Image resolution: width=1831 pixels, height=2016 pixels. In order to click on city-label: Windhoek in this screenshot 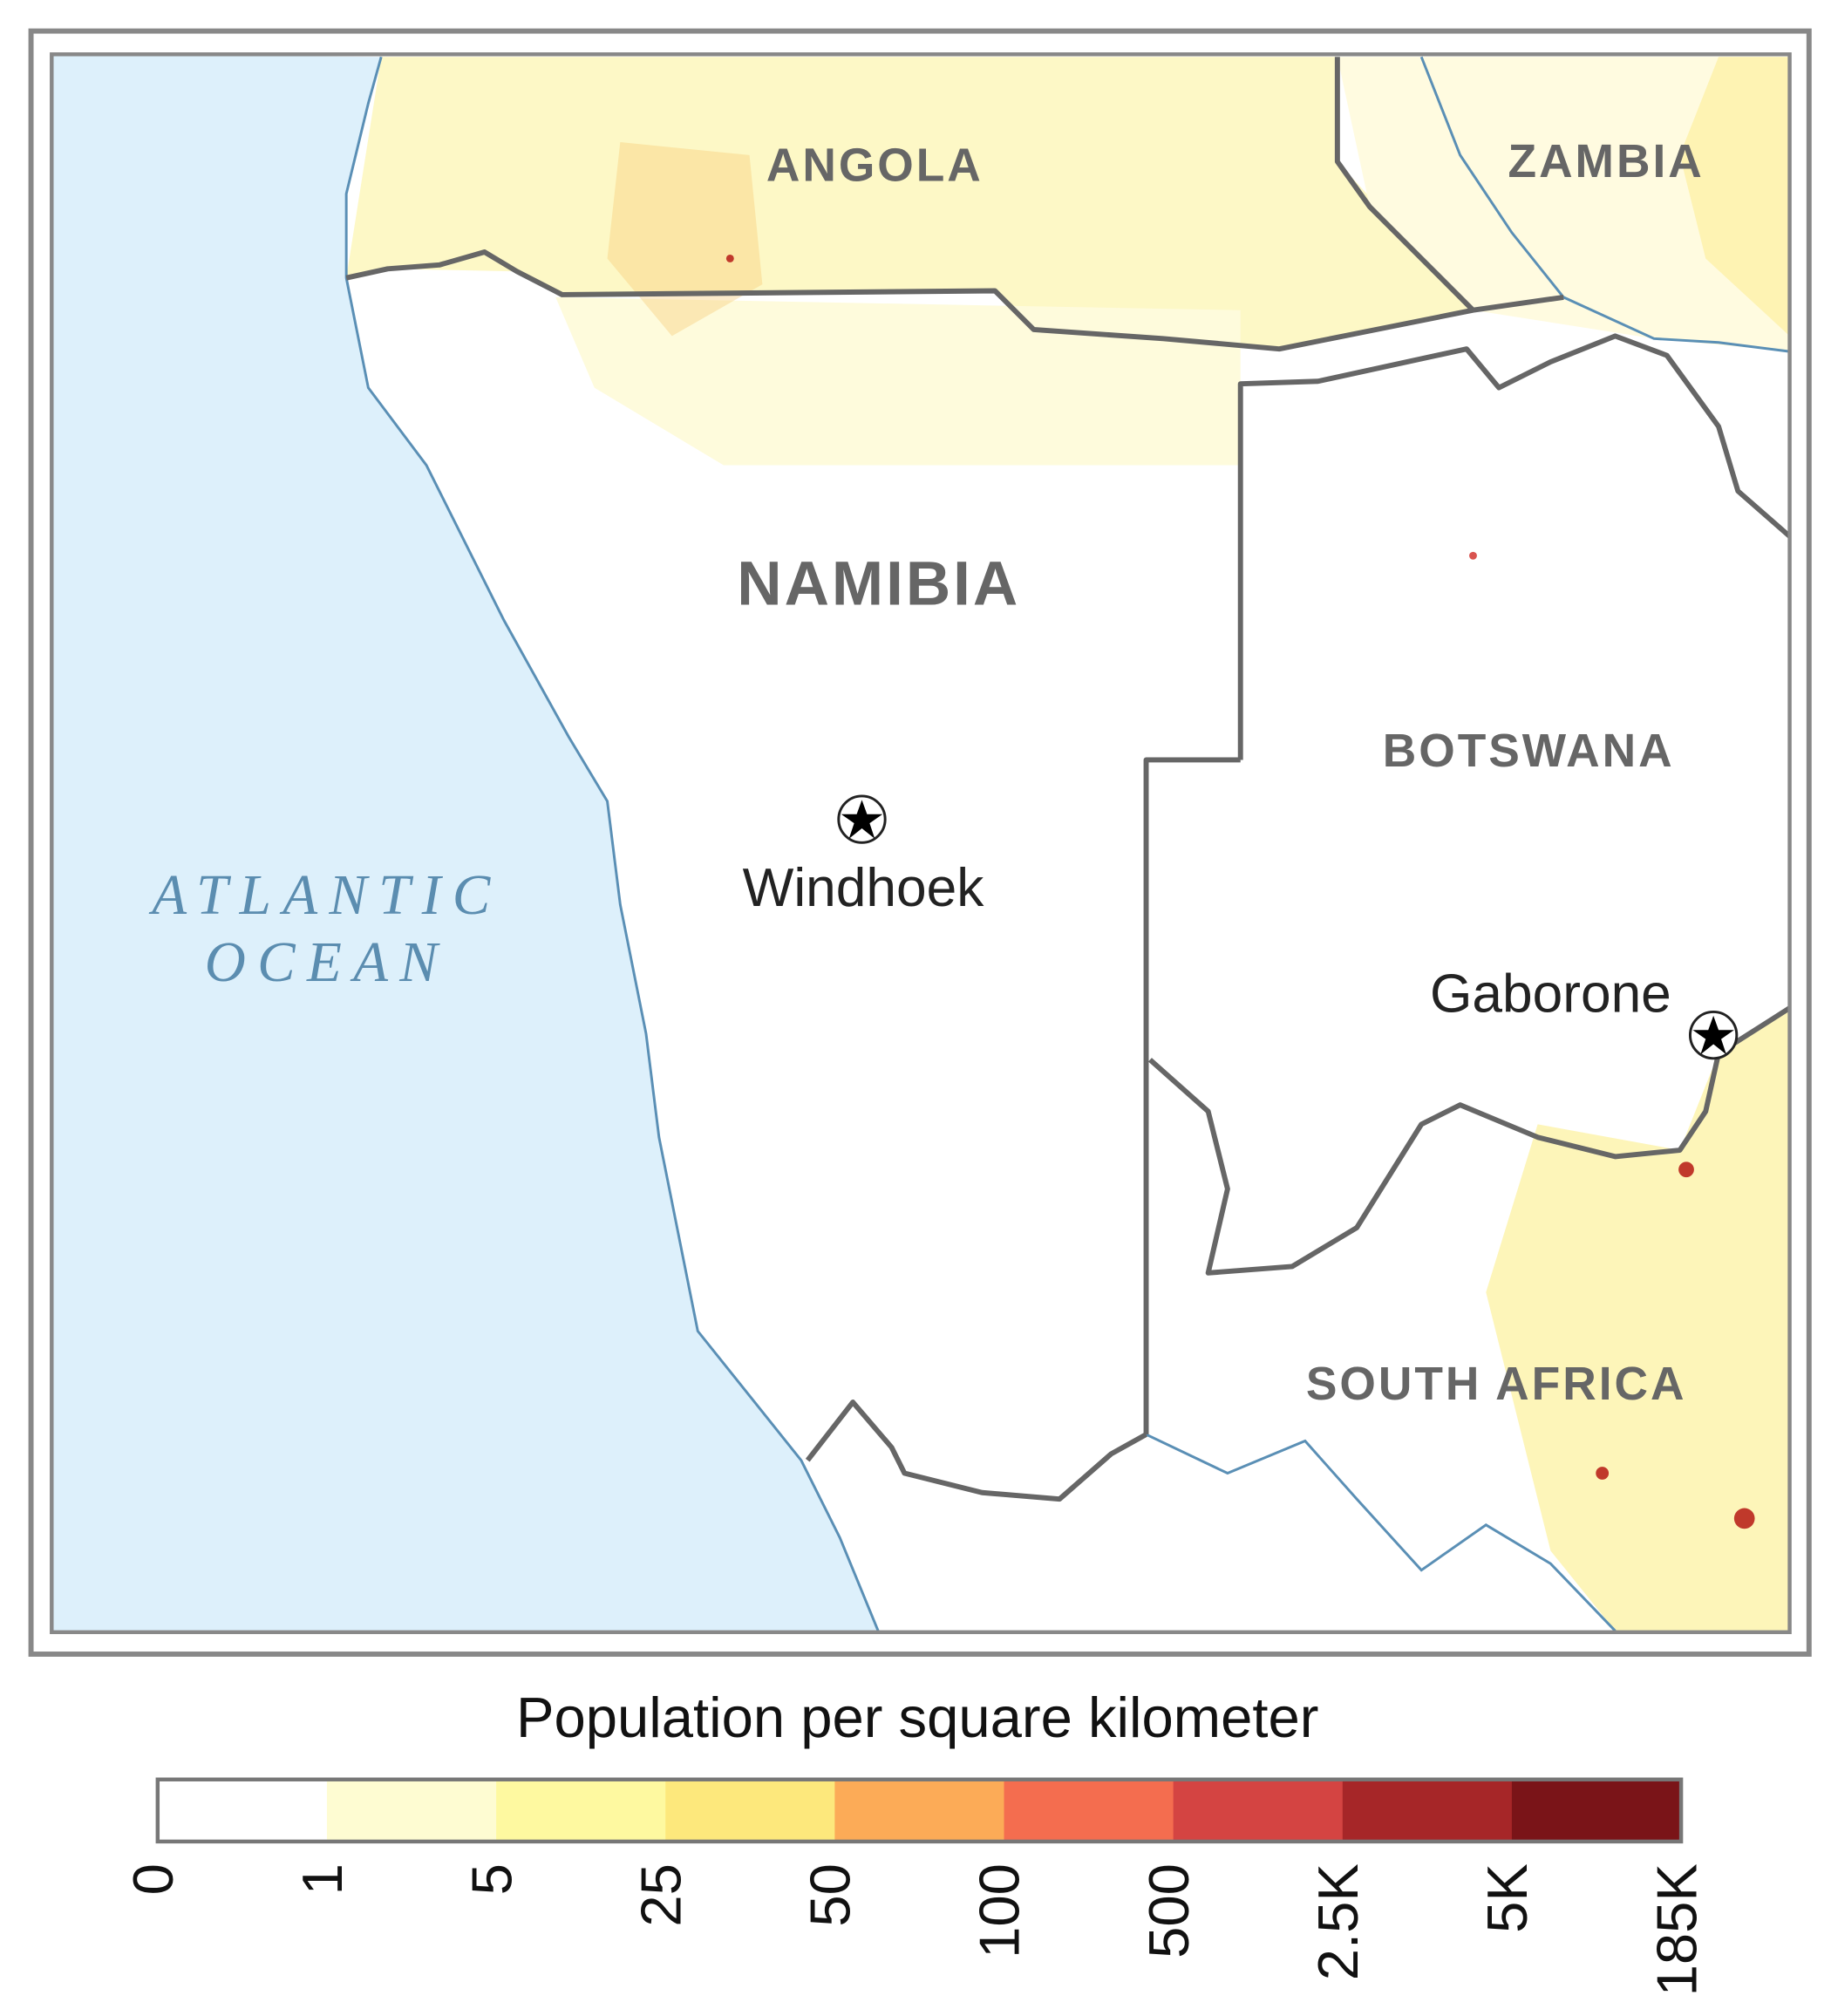, I will do `click(864, 888)`.